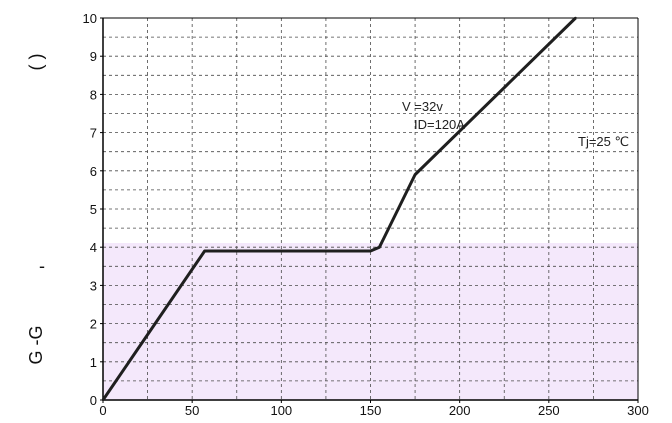 The height and width of the screenshot is (423, 672). Describe the element at coordinates (93, 362) in the screenshot. I see `y-tick-label: 1` at that location.